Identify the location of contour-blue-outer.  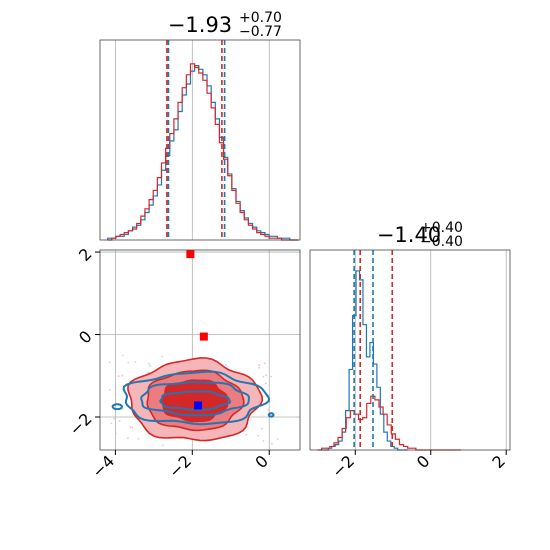
(196, 398).